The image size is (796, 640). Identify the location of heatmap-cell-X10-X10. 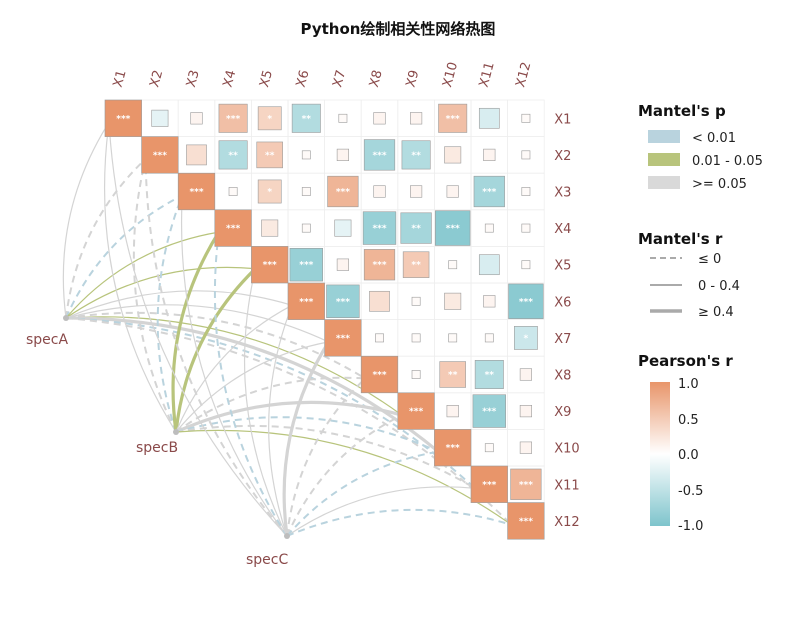
(453, 448).